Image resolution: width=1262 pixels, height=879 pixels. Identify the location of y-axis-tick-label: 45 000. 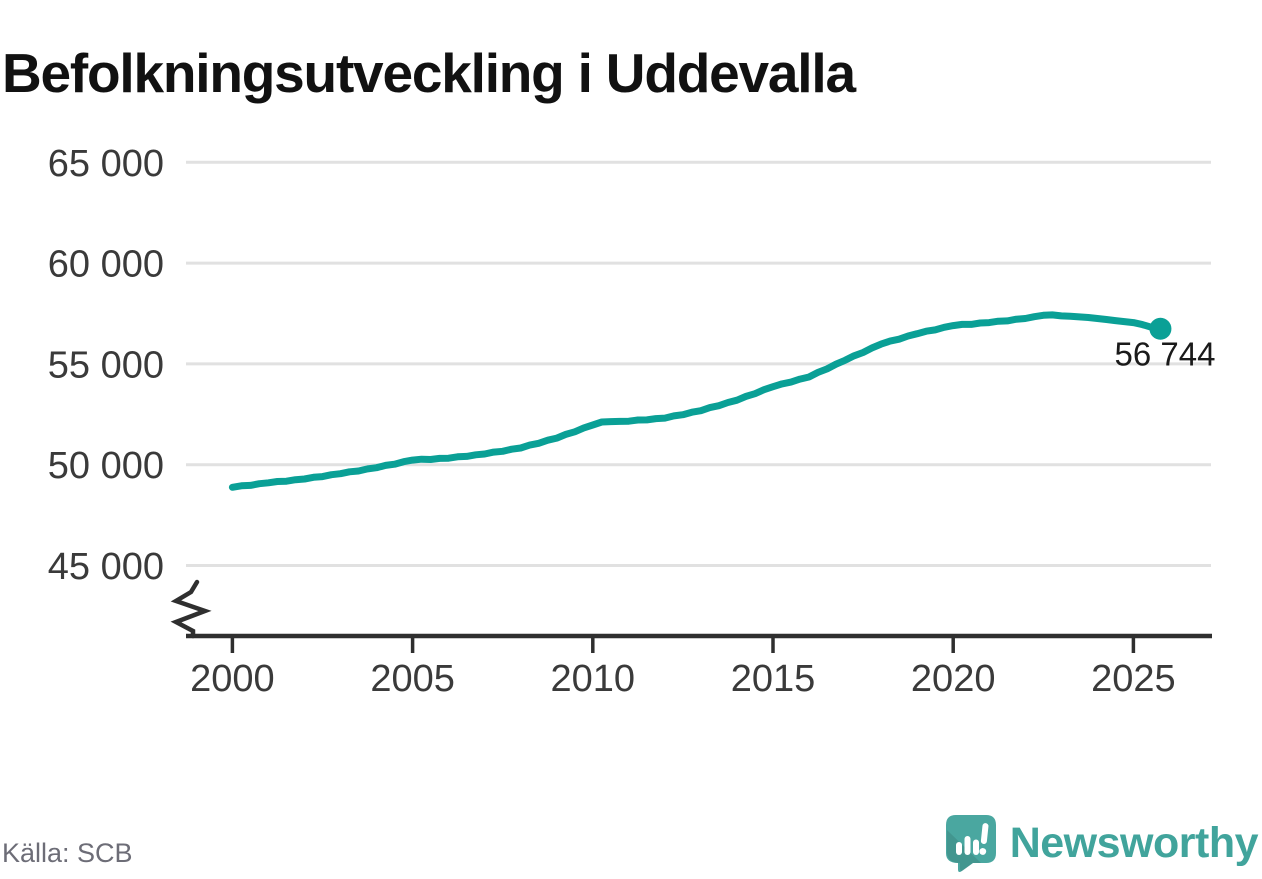
(106, 567).